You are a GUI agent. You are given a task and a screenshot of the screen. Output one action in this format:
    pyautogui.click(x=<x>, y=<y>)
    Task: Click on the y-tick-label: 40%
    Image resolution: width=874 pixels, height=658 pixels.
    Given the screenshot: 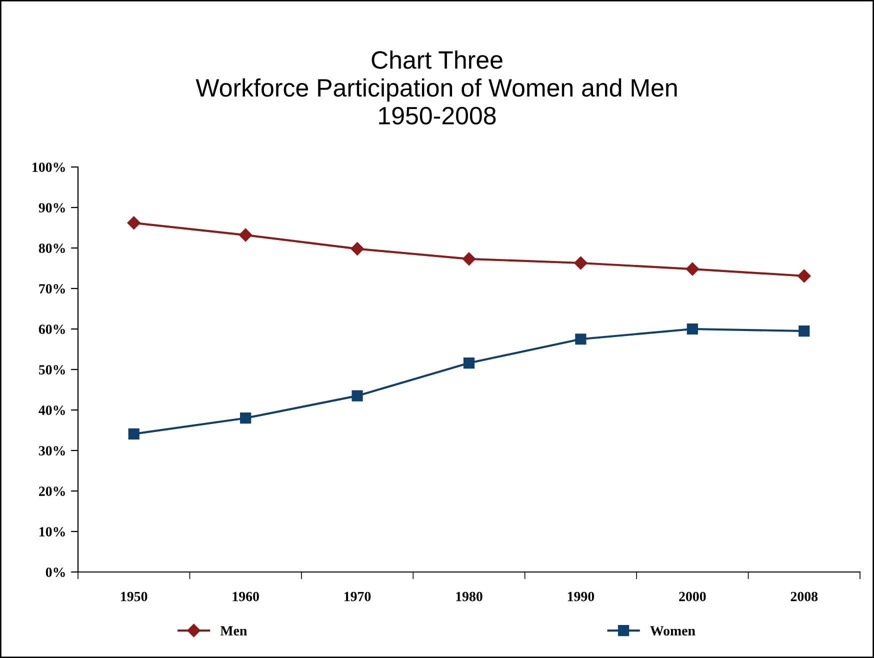 What is the action you would take?
    pyautogui.click(x=51, y=410)
    